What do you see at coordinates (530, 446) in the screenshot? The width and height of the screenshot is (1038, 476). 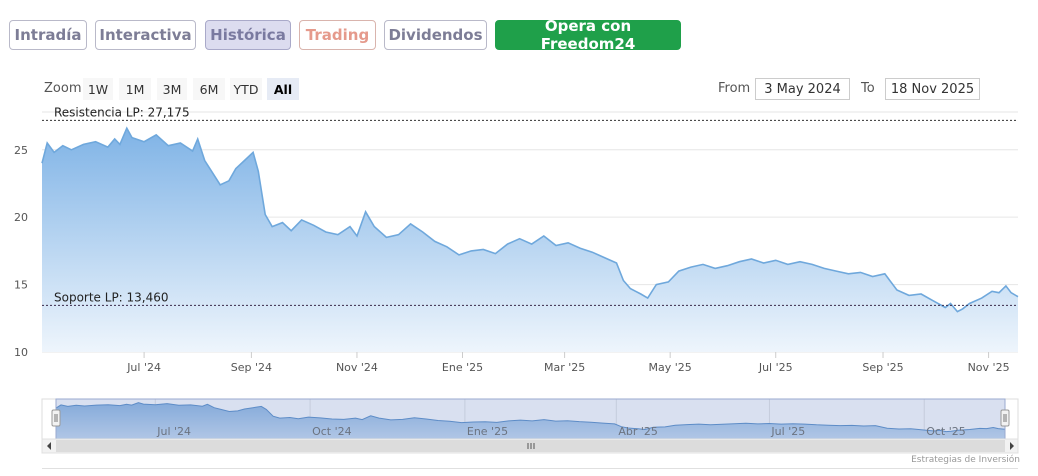 I see `navigator-scrollbar` at bounding box center [530, 446].